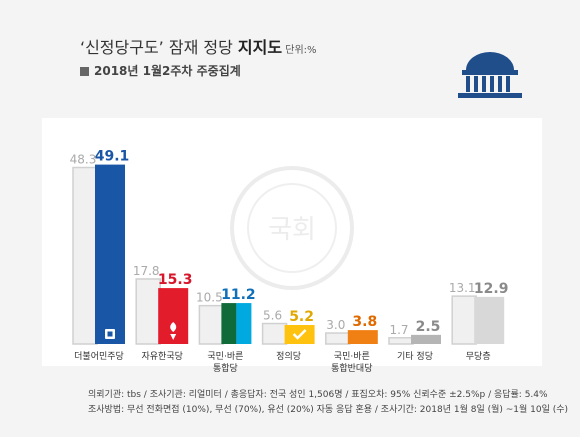 The image size is (580, 437). Describe the element at coordinates (84, 71) in the screenshot. I see `square-bullet-icon` at that location.